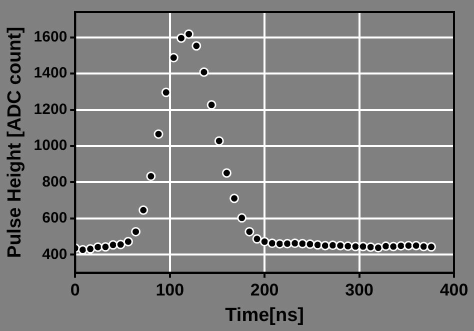  What do you see at coordinates (51, 109) in the screenshot?
I see `y-tick-label: 1200` at bounding box center [51, 109].